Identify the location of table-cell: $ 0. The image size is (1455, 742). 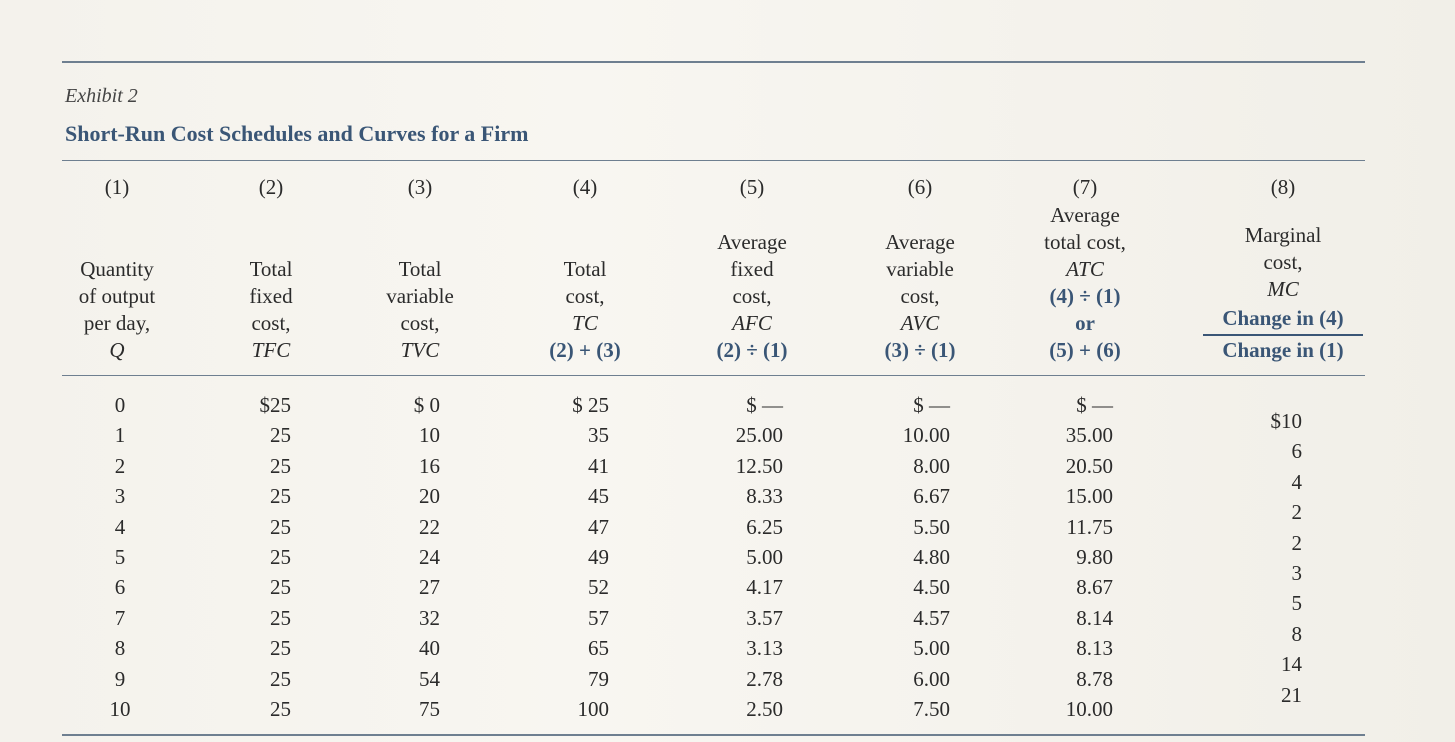
(426, 405).